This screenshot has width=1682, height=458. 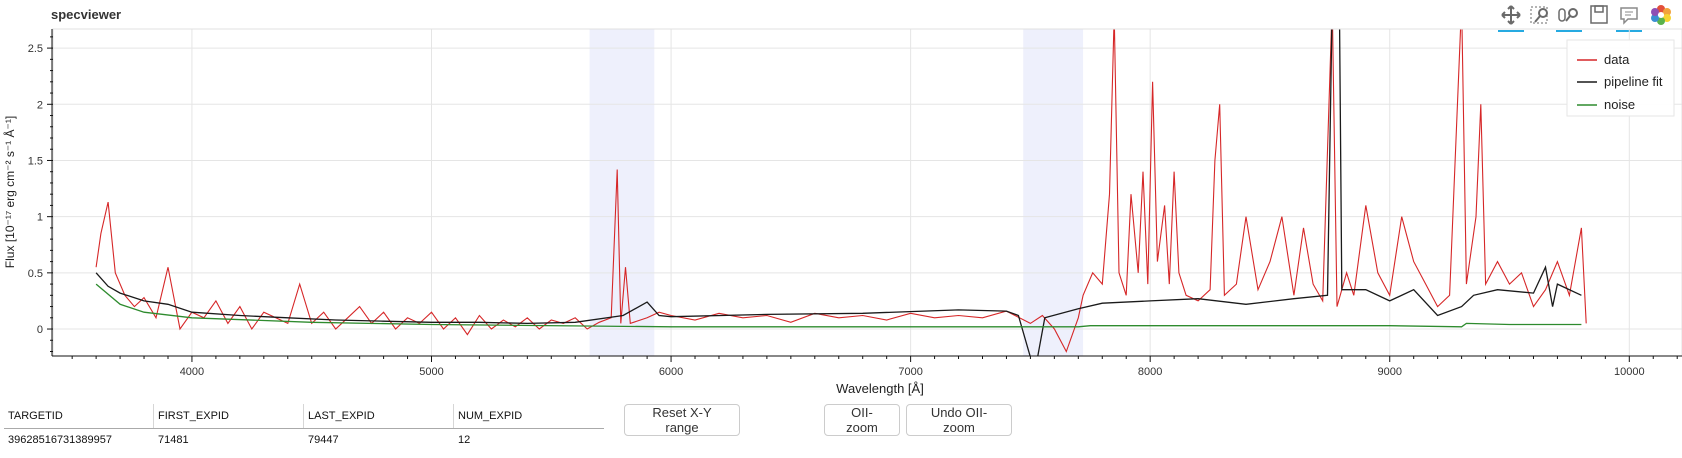 I want to click on hover-icon, so click(x=1629, y=16).